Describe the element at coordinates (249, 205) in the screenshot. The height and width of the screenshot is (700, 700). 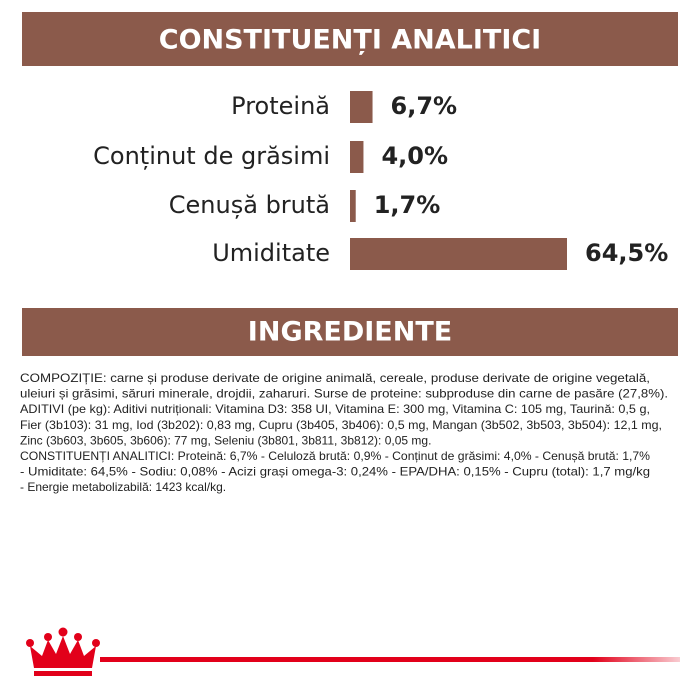
I see `category-label: Cenușă brută` at that location.